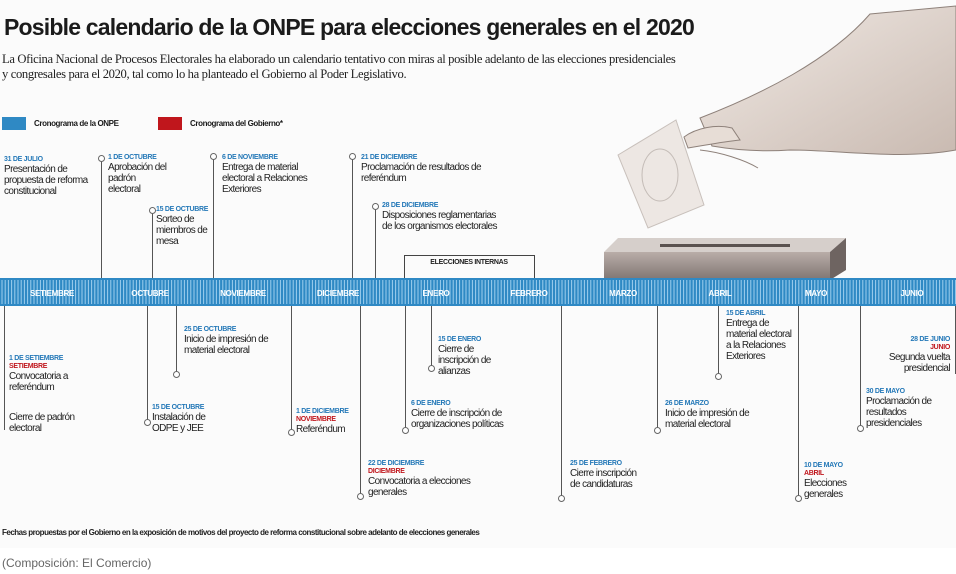 The width and height of the screenshot is (956, 574). I want to click on event-gov-date: JUNIO, so click(940, 347).